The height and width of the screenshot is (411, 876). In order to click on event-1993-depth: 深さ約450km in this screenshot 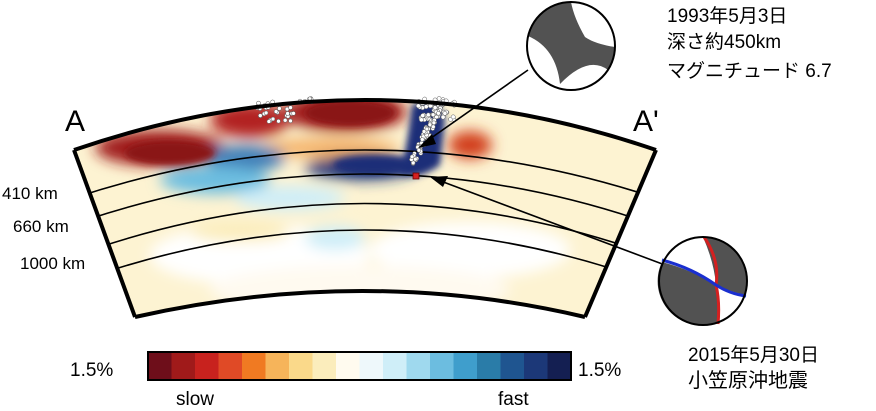, I will do `click(724, 42)`.